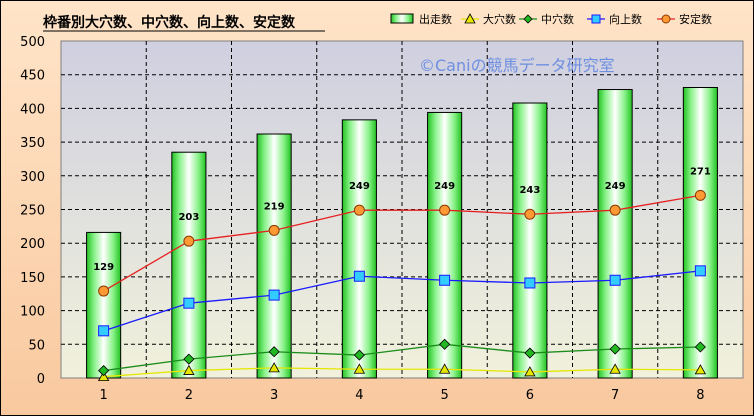 The width and height of the screenshot is (754, 417). Describe the element at coordinates (596, 19) in the screenshot. I see `legend-marker-square` at that location.